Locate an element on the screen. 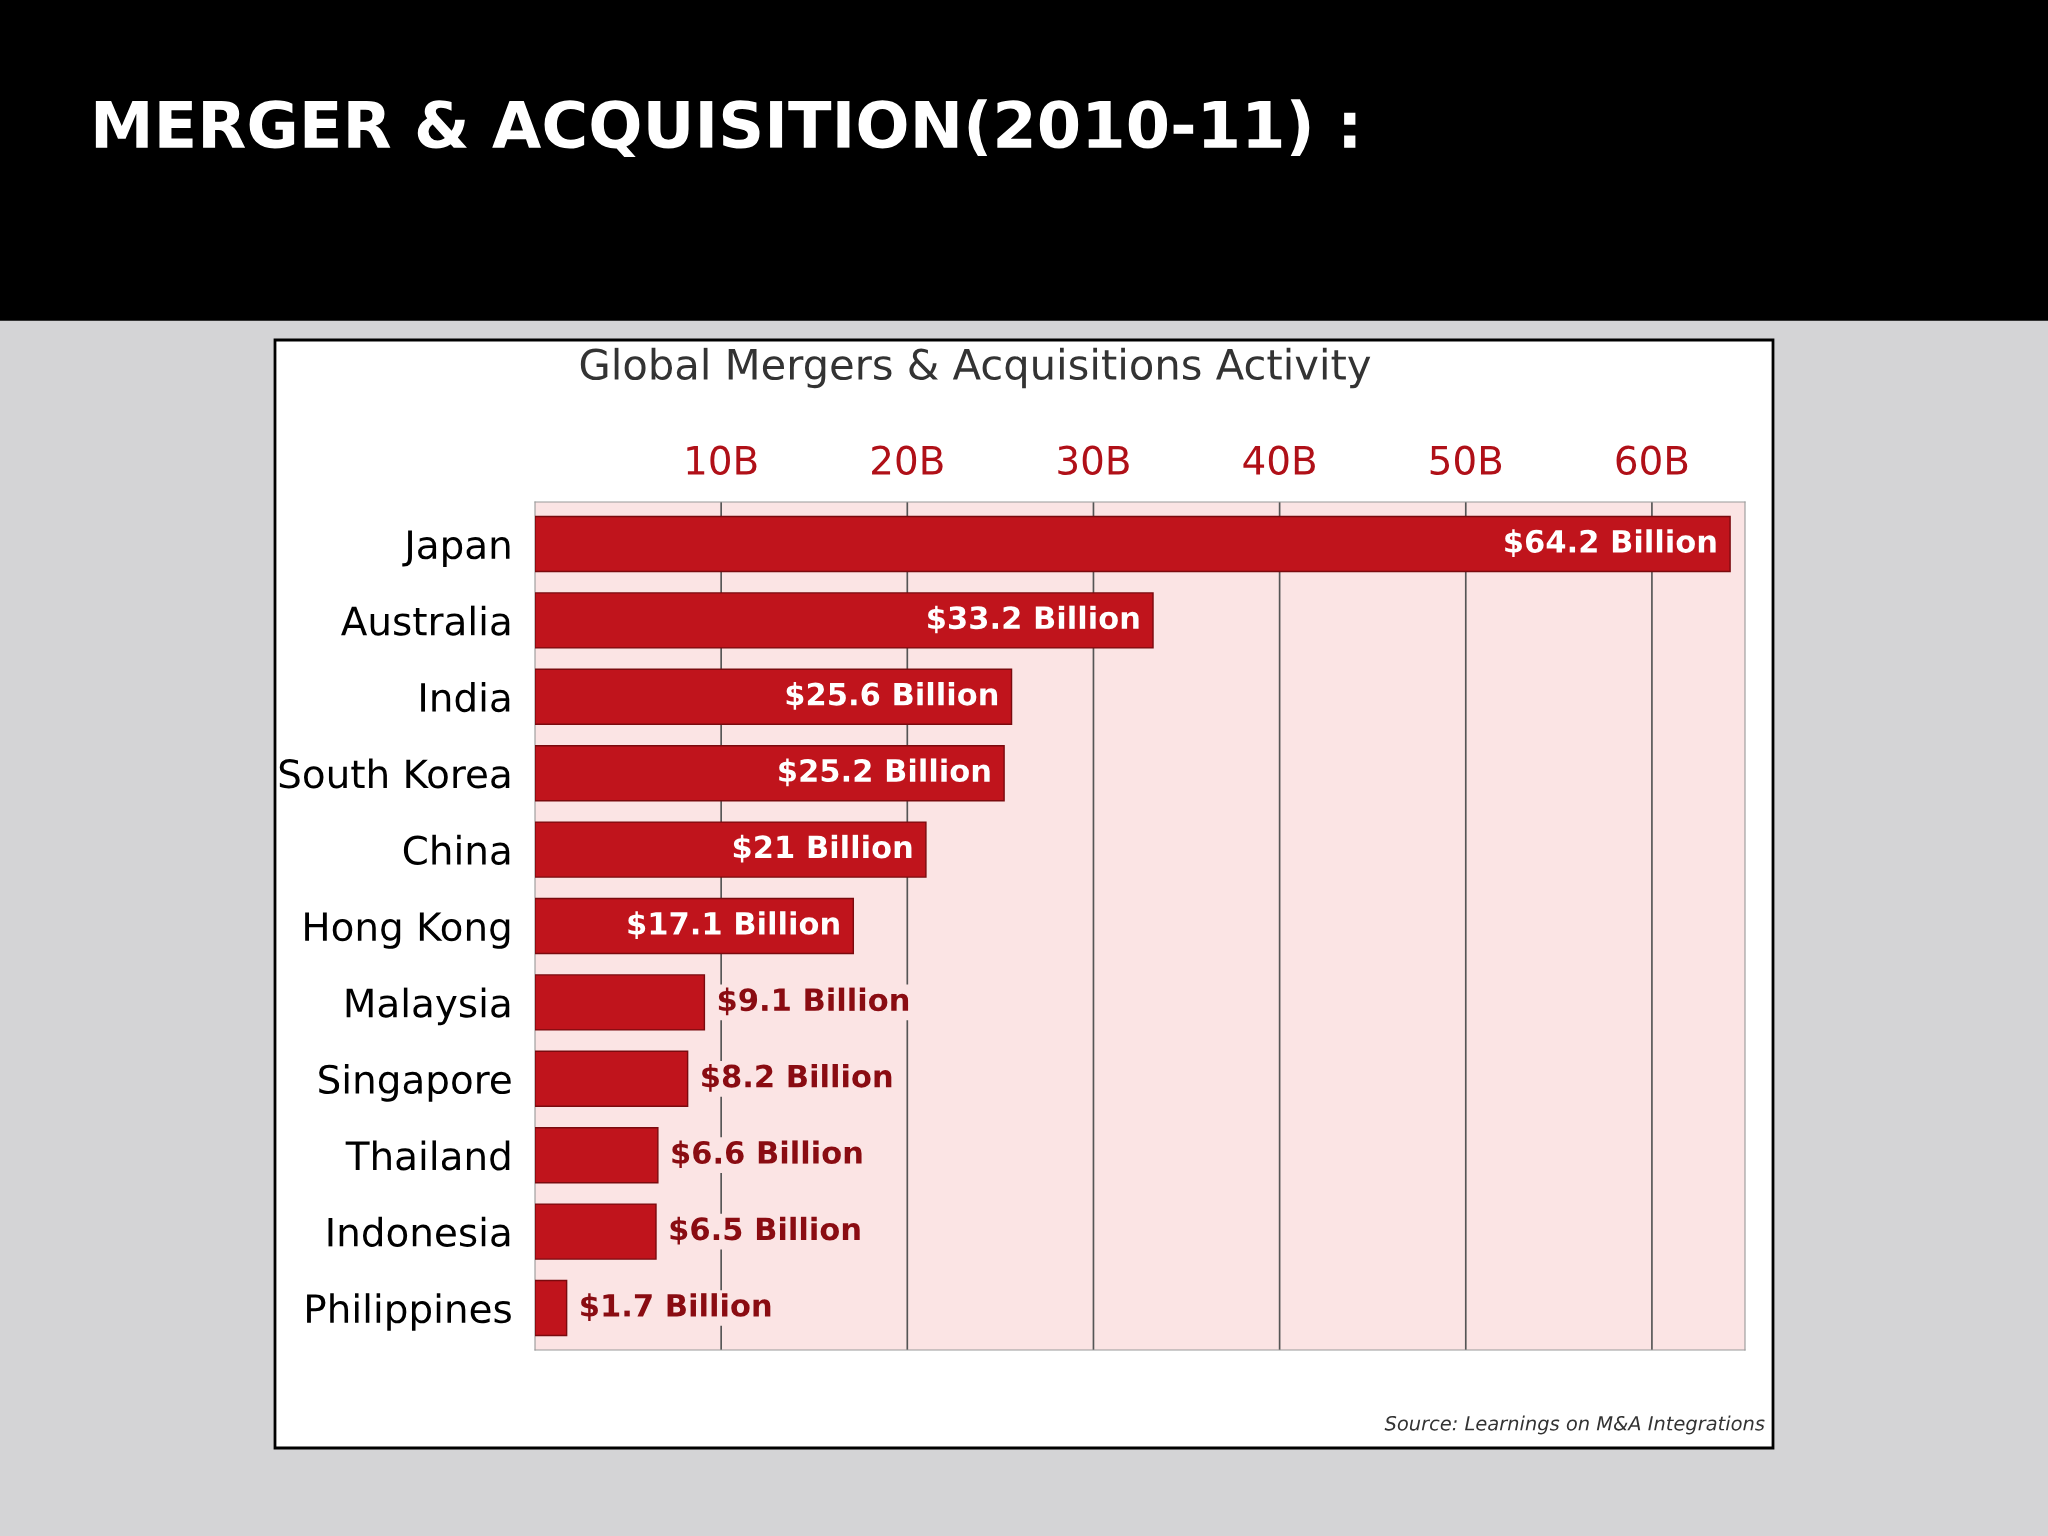 The width and height of the screenshot is (2048, 1536). y-tick-label: Malaysia is located at coordinates (428, 1006).